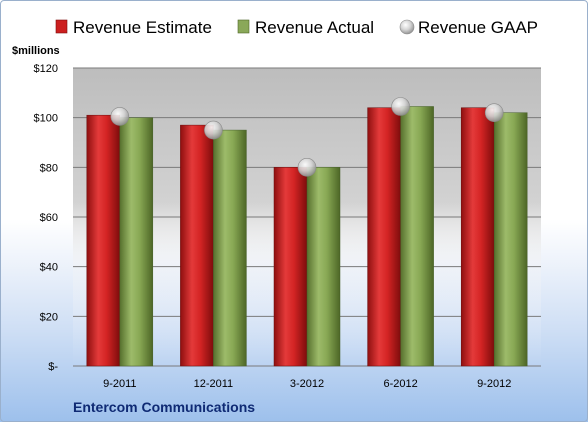 This screenshot has height=422, width=588. What do you see at coordinates (142, 27) in the screenshot?
I see `legend-label: Revenue Estimate` at bounding box center [142, 27].